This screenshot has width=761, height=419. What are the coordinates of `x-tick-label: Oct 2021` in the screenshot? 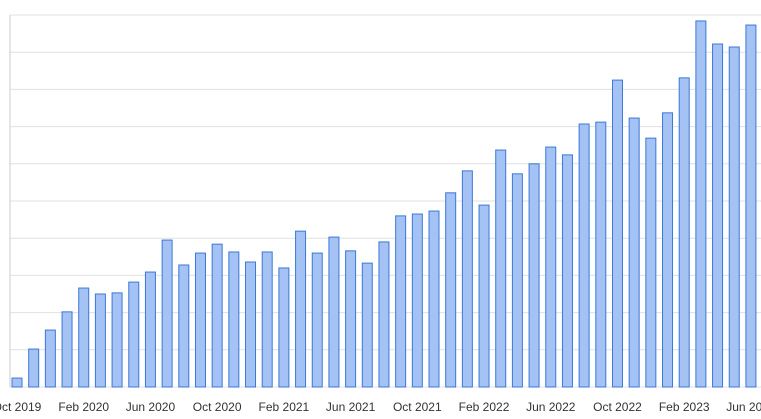 It's located at (417, 407).